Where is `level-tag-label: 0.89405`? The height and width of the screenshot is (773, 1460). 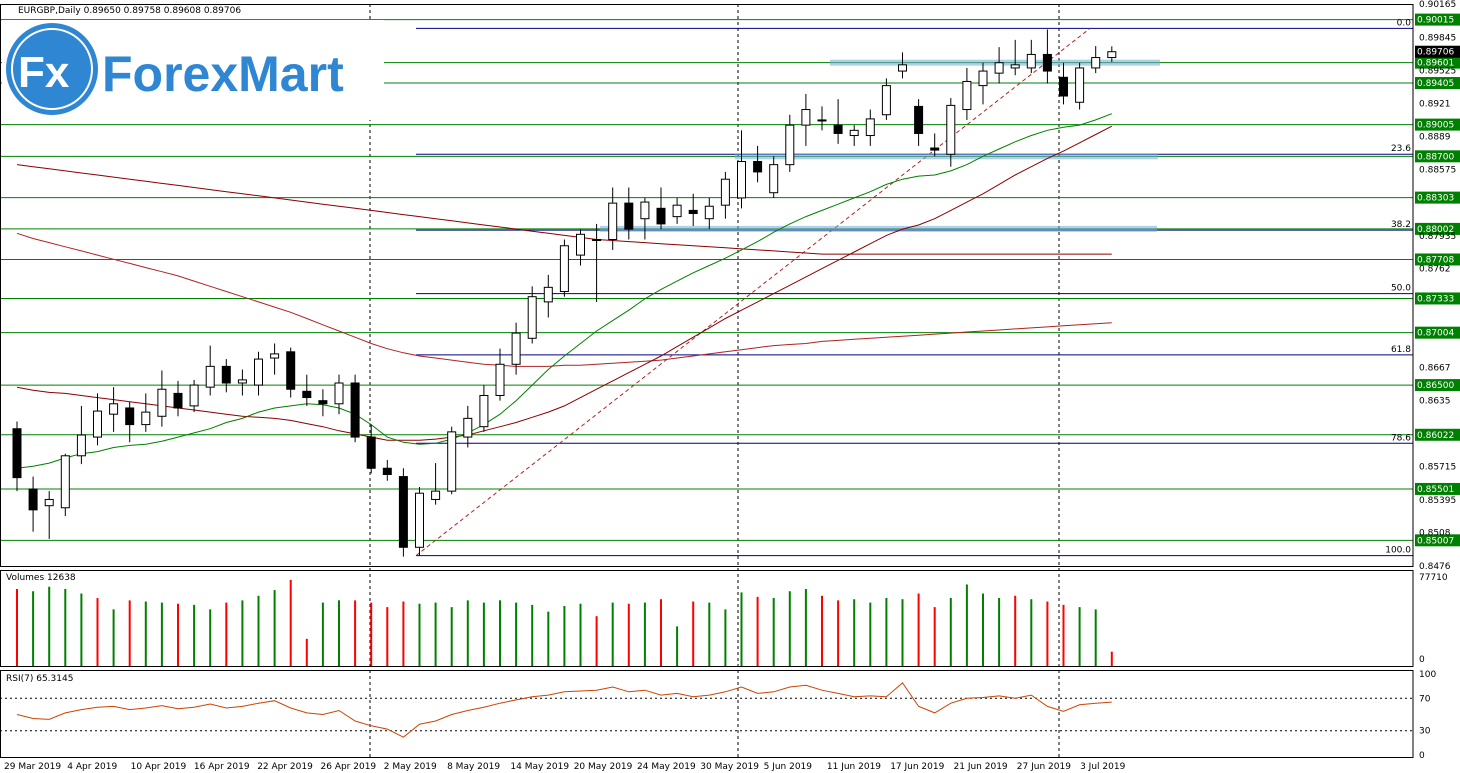 level-tag-label: 0.89405 is located at coordinates (1435, 84).